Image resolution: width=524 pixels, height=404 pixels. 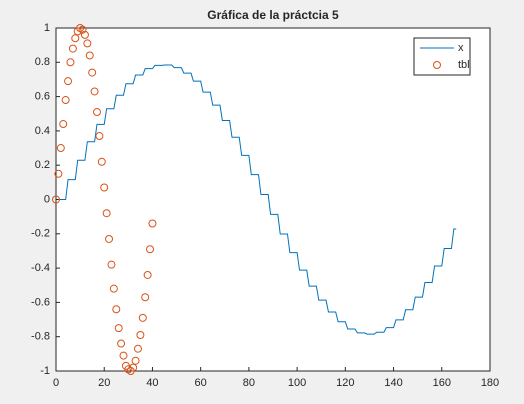 I want to click on y-tick-label: -1, so click(x=45, y=371).